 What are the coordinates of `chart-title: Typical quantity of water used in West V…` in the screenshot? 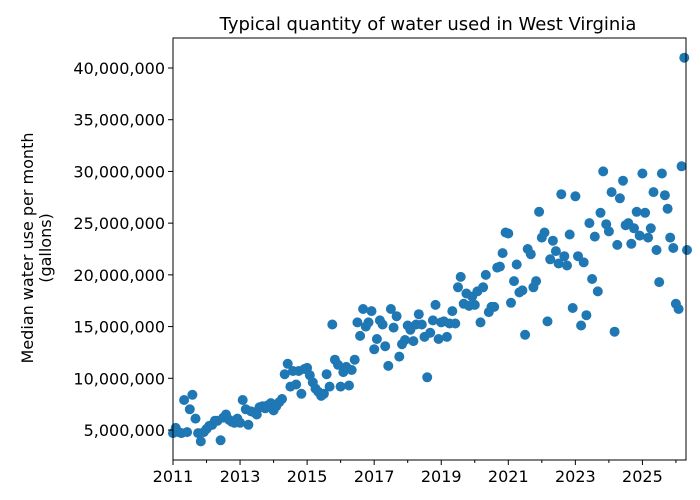 It's located at (428, 24).